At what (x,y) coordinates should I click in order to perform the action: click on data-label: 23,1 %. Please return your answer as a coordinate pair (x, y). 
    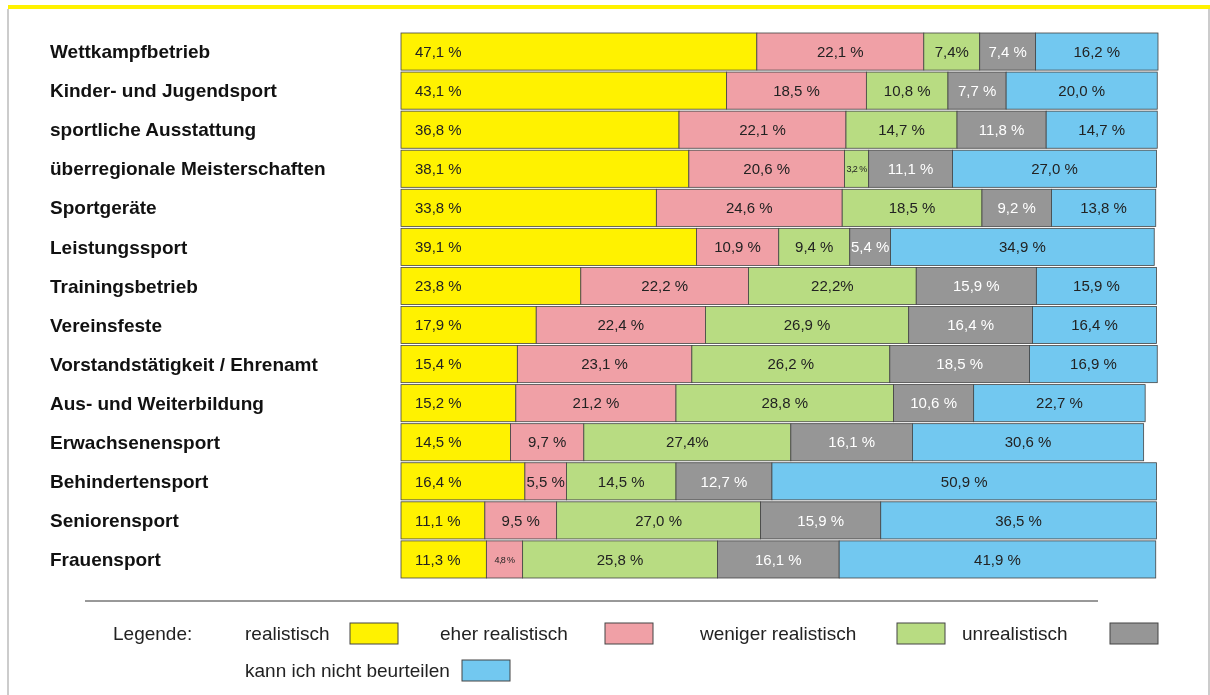
    Looking at the image, I should click on (604, 364).